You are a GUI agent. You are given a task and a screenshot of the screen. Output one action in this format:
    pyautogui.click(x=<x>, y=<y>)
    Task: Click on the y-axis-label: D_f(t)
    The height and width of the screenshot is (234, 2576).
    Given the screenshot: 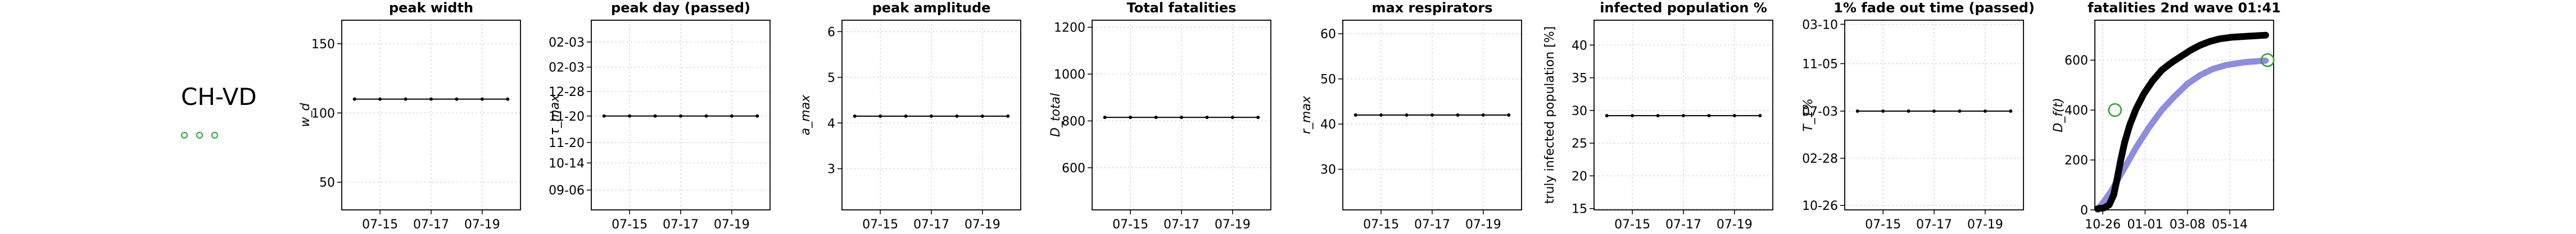 What is the action you would take?
    pyautogui.click(x=2059, y=115)
    